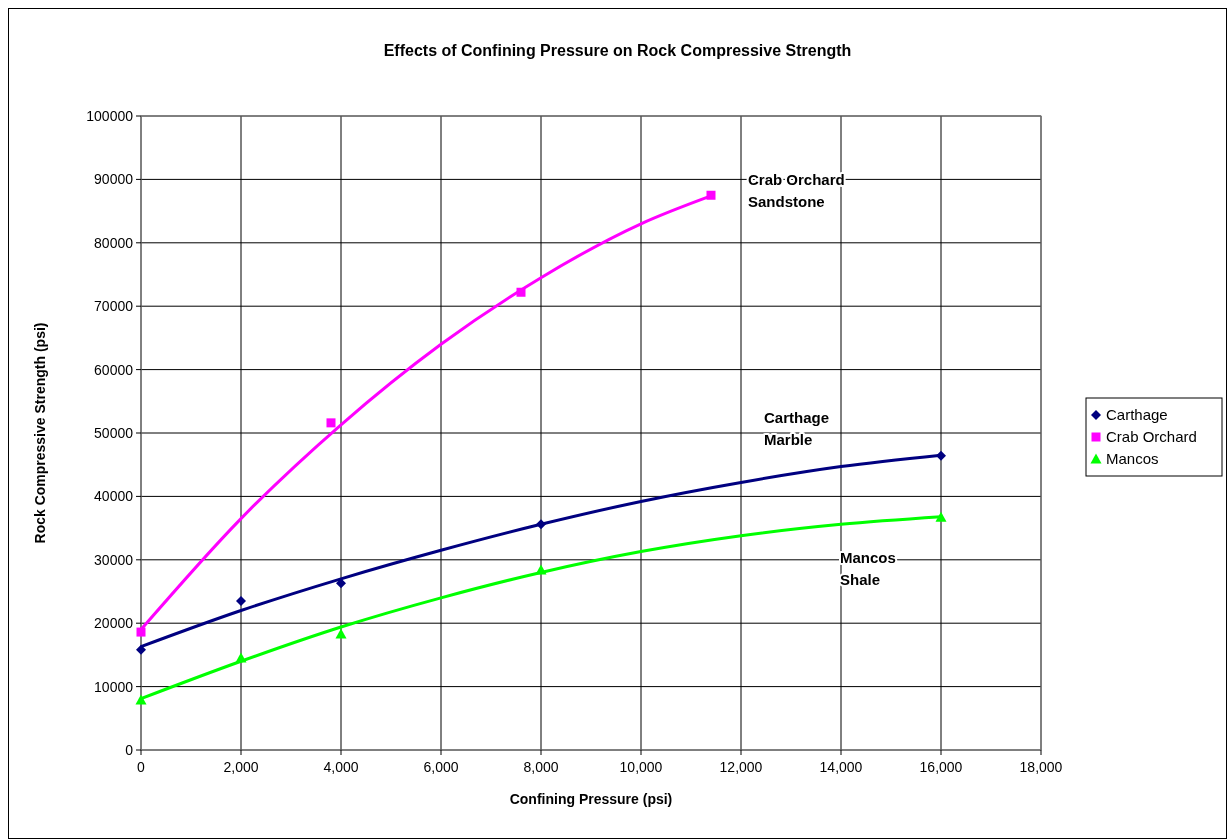  Describe the element at coordinates (114, 242) in the screenshot. I see `y-tick-label: 80000` at that location.